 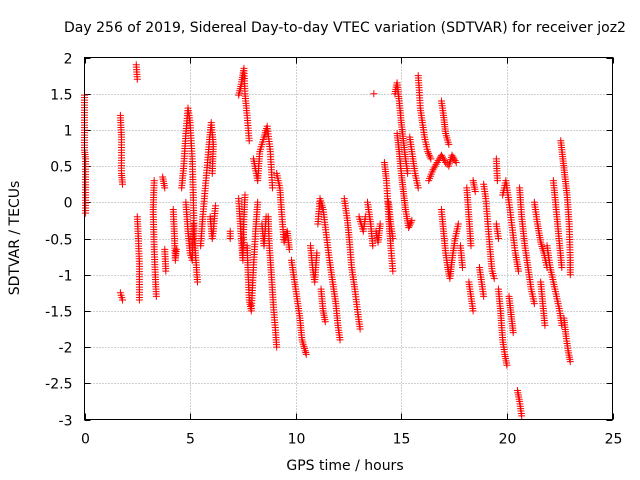 I want to click on y-tick-label: -3, so click(x=66, y=422).